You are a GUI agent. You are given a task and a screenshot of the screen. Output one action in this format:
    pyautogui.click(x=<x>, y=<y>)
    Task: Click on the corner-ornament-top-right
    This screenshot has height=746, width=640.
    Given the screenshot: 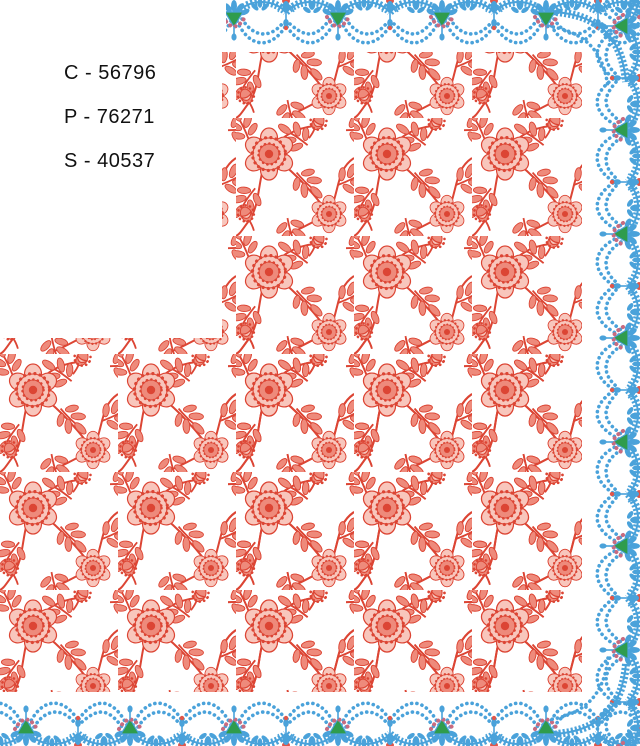 What is the action you would take?
    pyautogui.click(x=588, y=49)
    